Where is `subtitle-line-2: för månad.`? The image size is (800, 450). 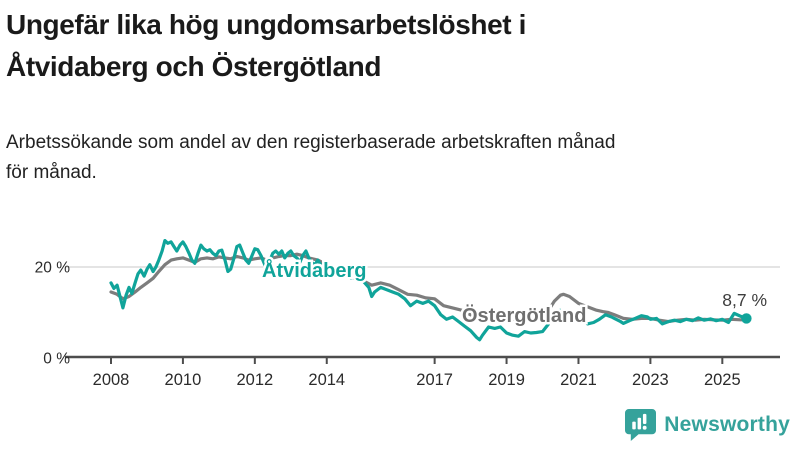 subtitle-line-2: för månad. is located at coordinates (51, 172).